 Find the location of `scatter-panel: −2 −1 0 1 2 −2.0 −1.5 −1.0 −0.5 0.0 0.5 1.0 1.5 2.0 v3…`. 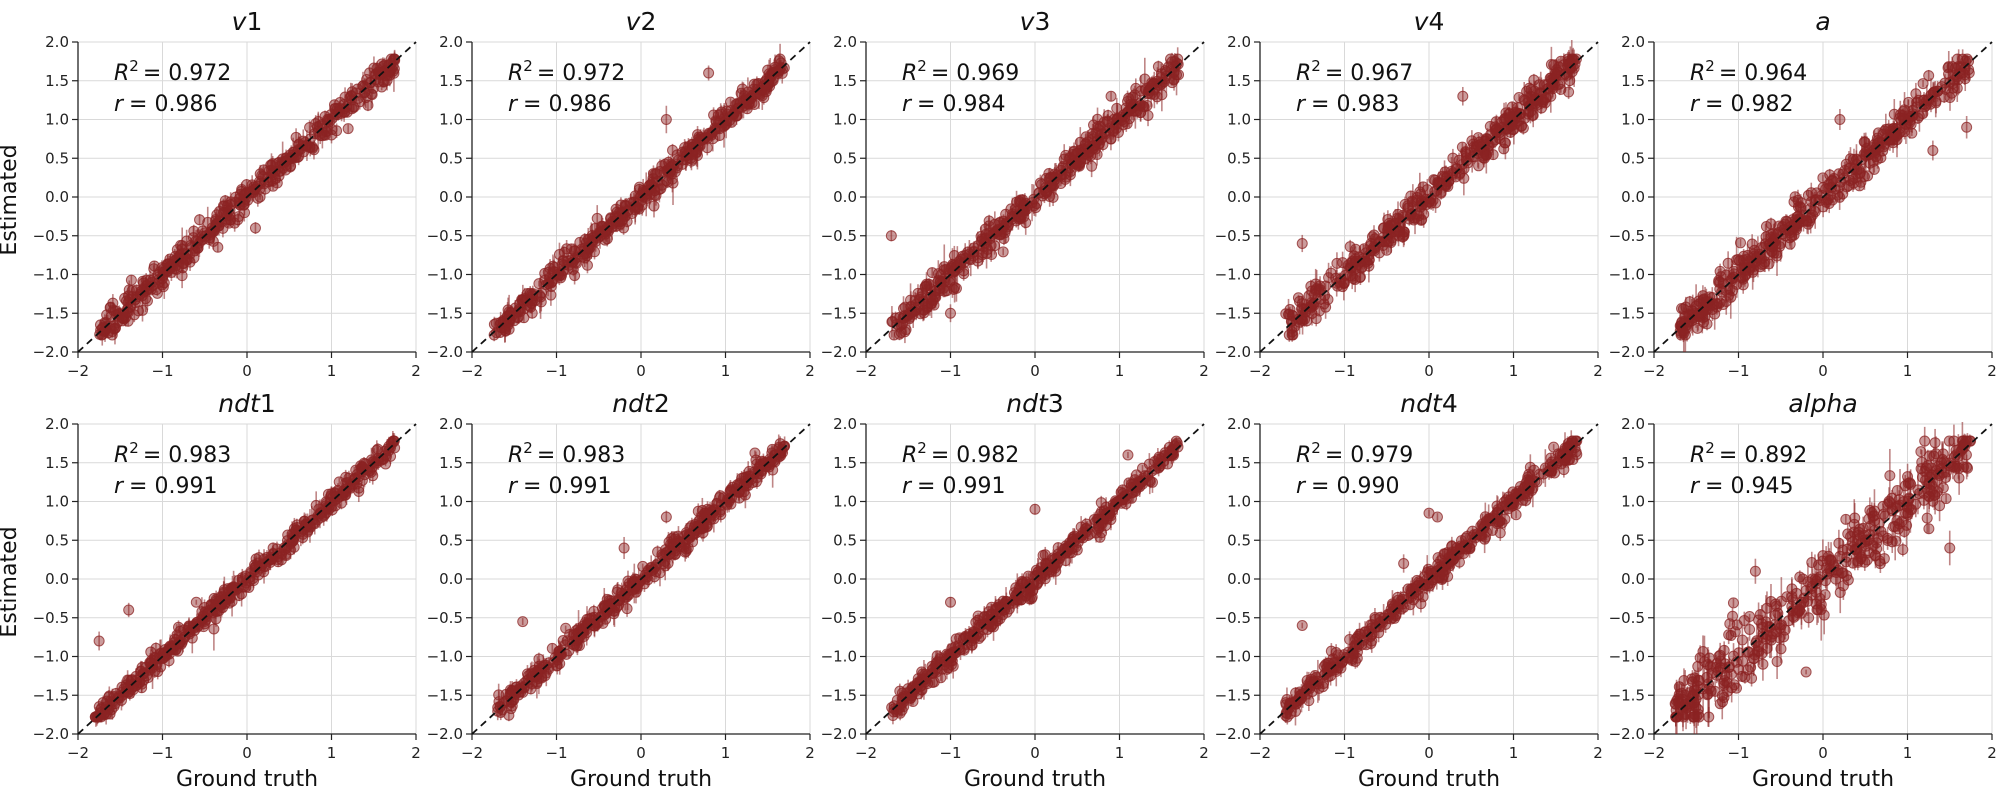

scatter-panel: −2 −1 0 1 2 −2.0 −1.5 −1.0 −0.5 0.0 0.5 1.0 1.5 2.0 v3… is located at coordinates (1015, 193).